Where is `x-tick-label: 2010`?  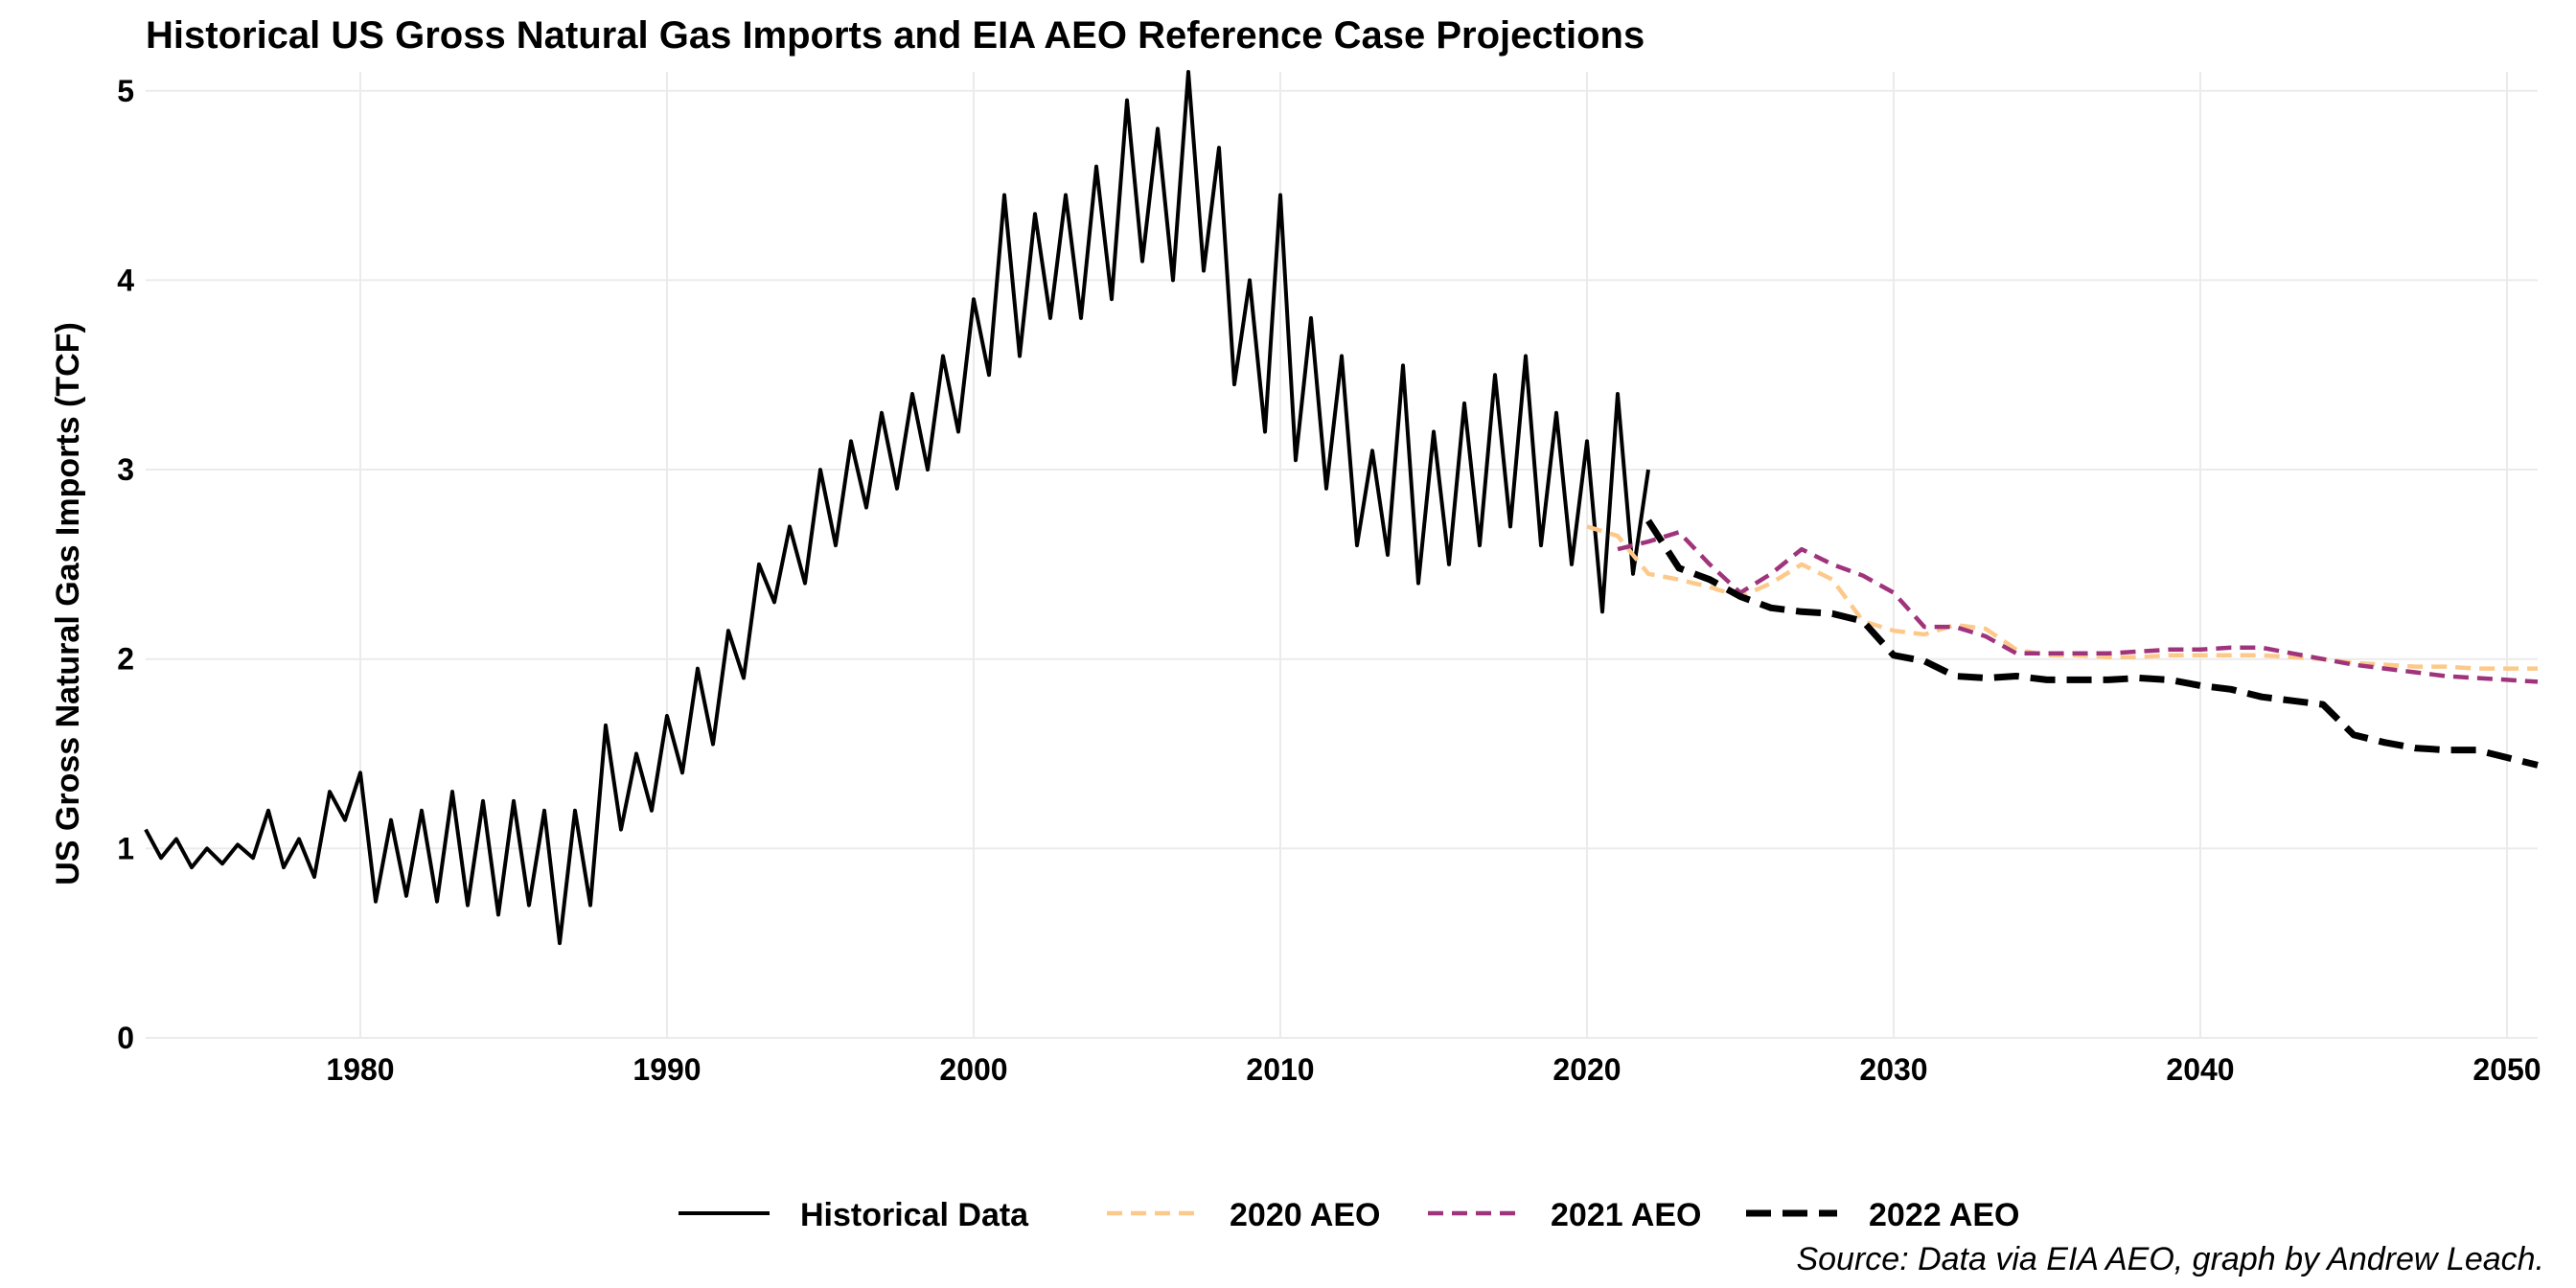 x-tick-label: 2010 is located at coordinates (1280, 1069).